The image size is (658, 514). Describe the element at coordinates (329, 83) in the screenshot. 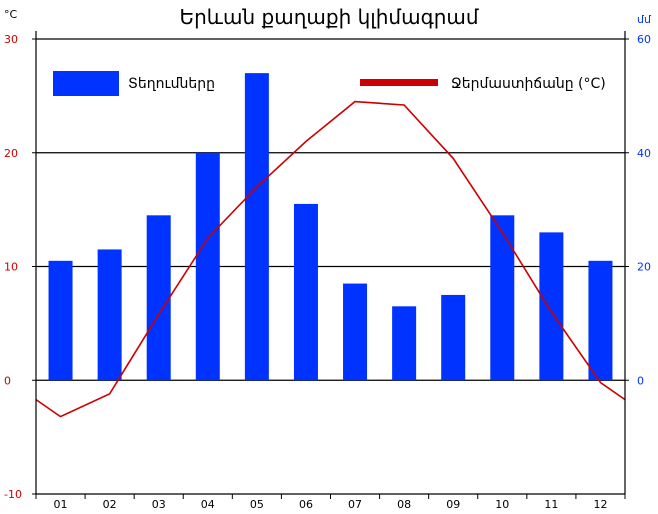

I see `legend: Տեղումները Ջերմաստիճանը (°C)` at that location.